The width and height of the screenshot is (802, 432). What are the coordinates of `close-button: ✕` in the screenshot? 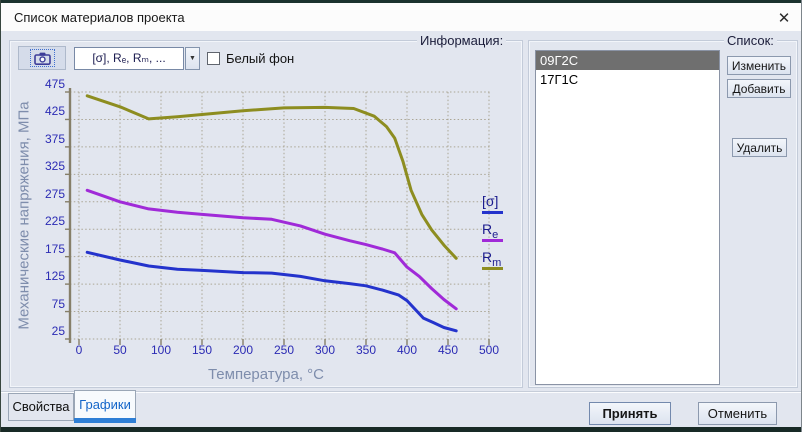 It's located at (784, 19).